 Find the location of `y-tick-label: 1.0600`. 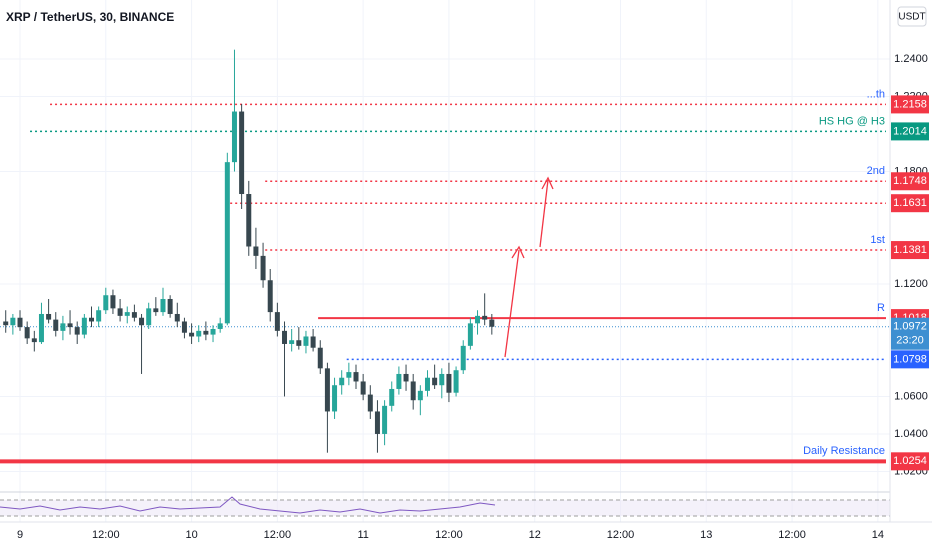

y-tick-label: 1.0600 is located at coordinates (911, 396).